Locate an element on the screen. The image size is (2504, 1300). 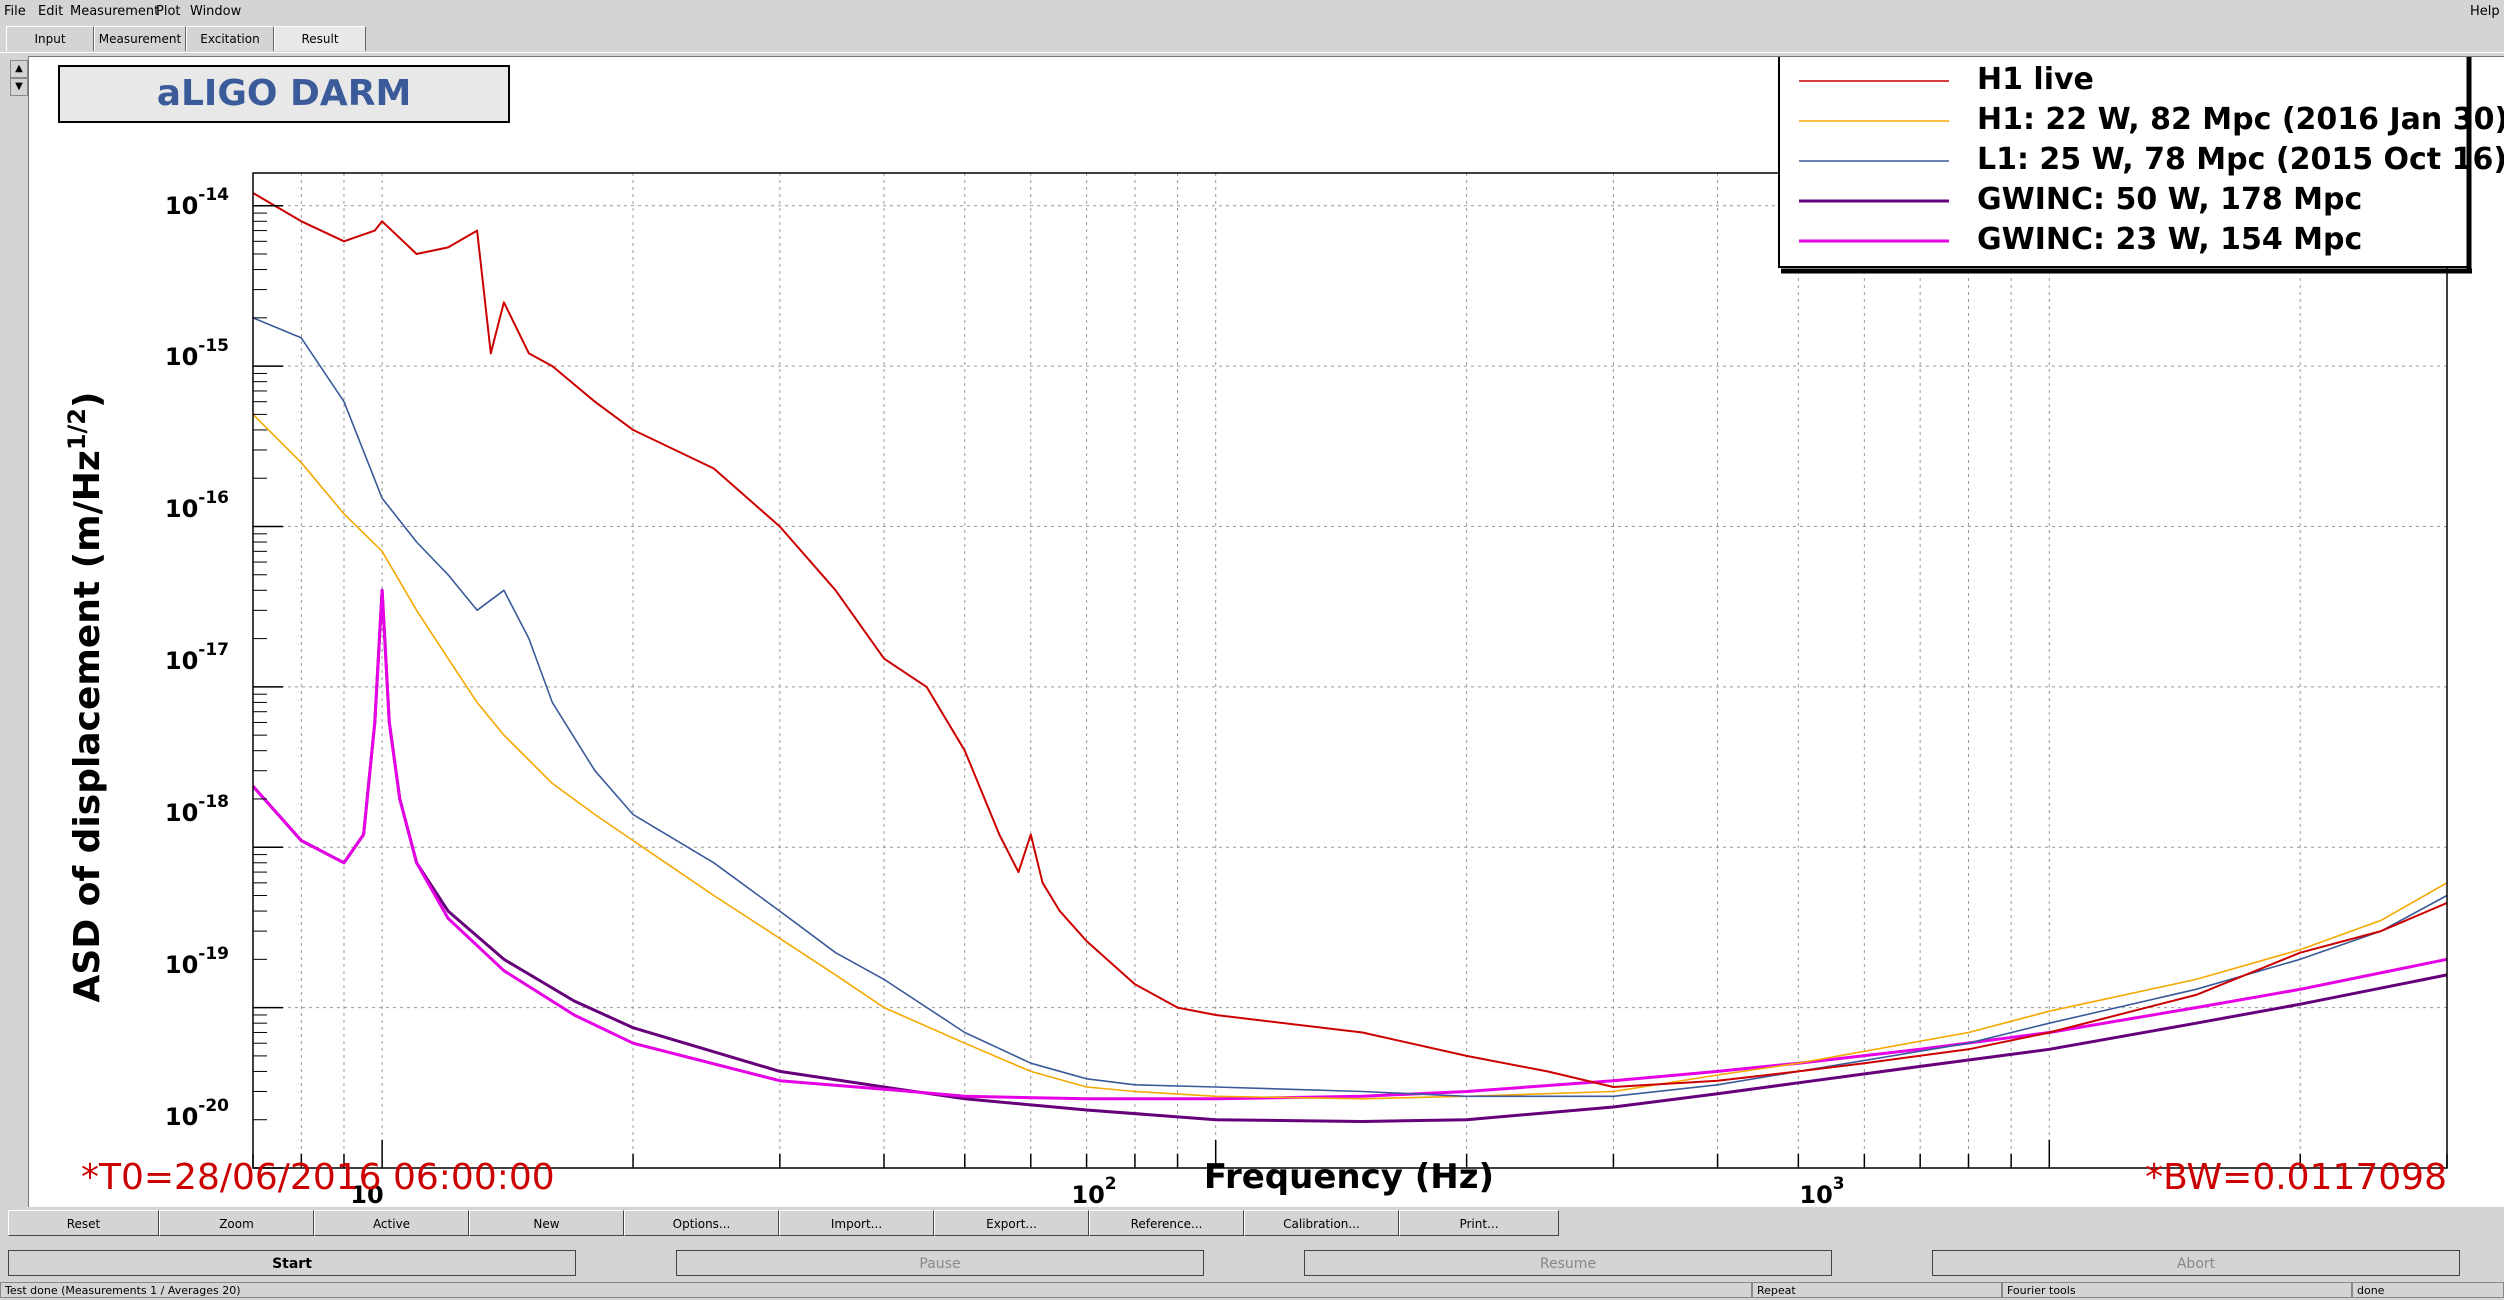
ytick-label: 10-18 is located at coordinates (197, 809).